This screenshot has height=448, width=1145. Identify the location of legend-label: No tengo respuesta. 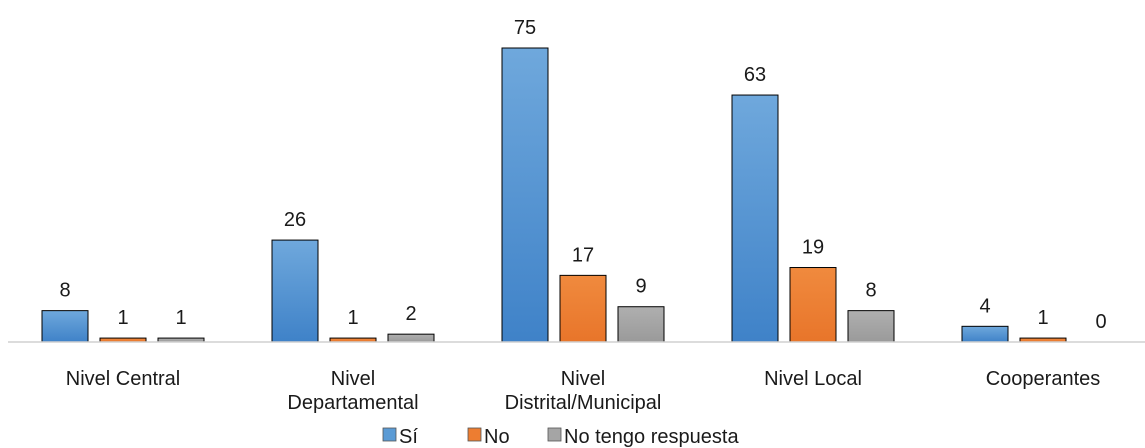
(651, 437).